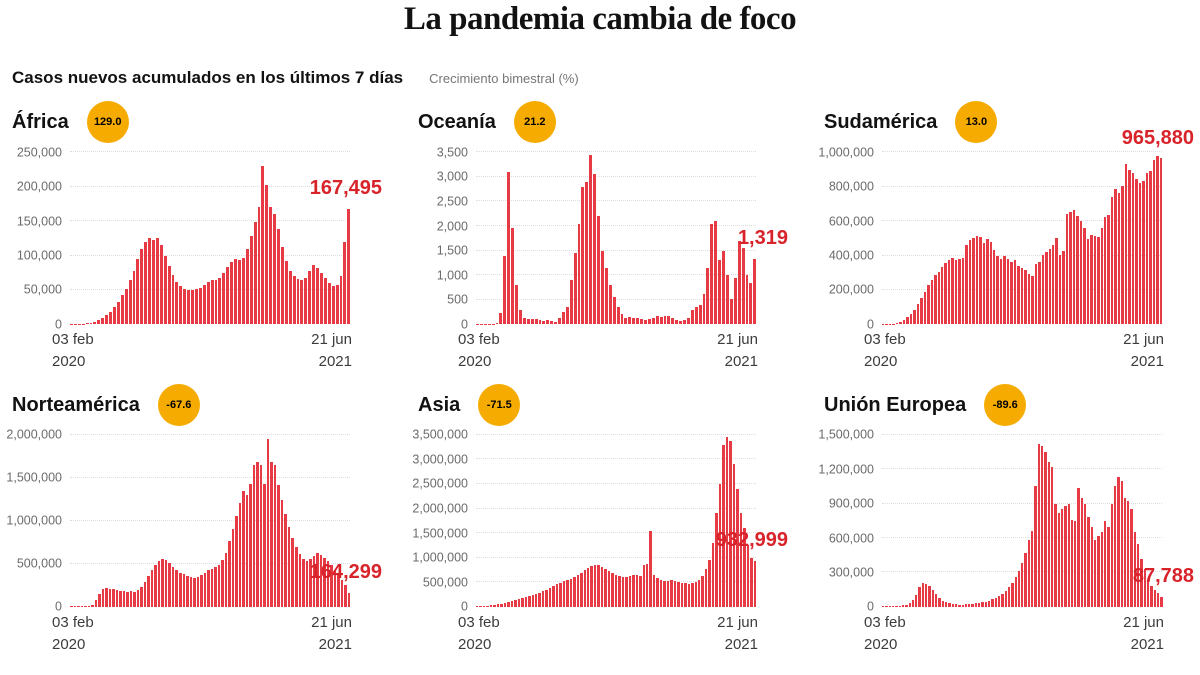  I want to click on region-title: Norteamérica, so click(76, 404).